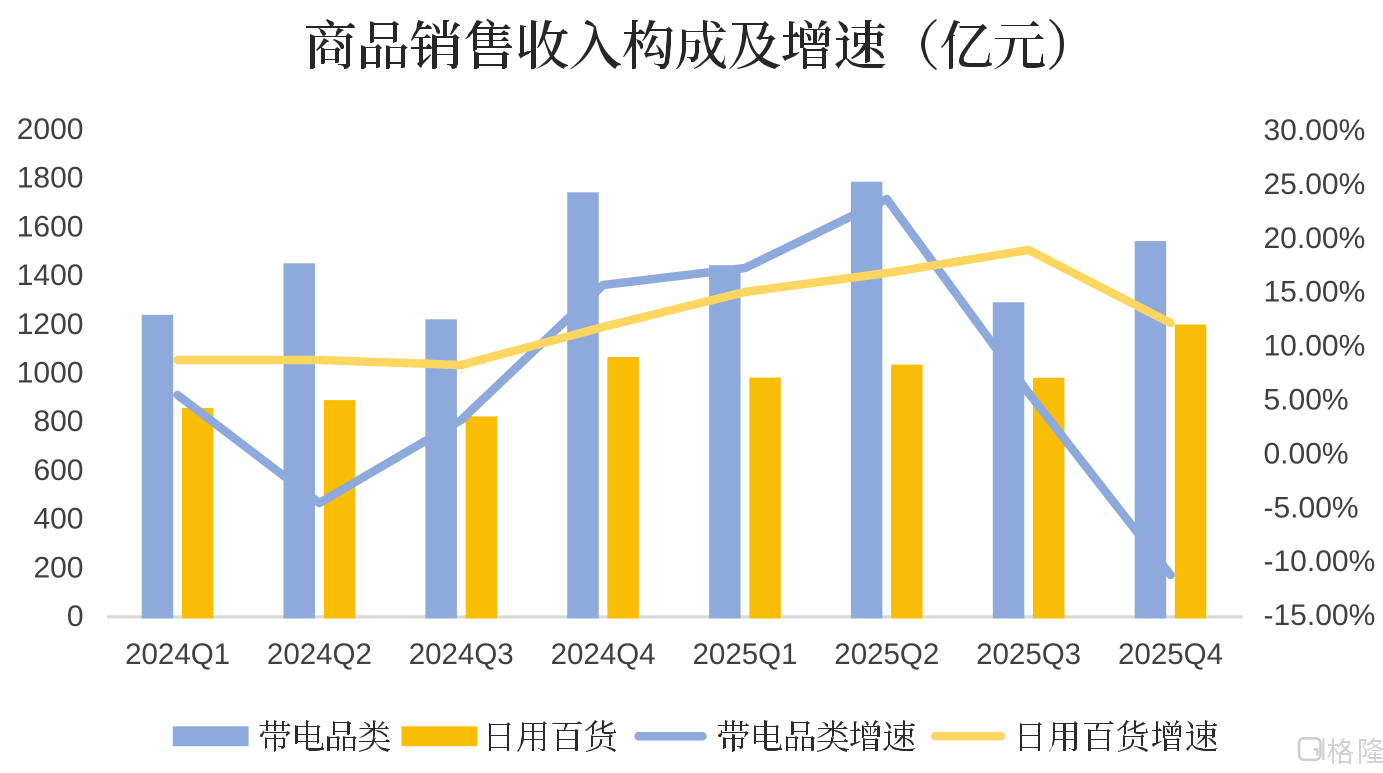  What do you see at coordinates (1315, 346) in the screenshot?
I see `svg-text: 10.00%` at bounding box center [1315, 346].